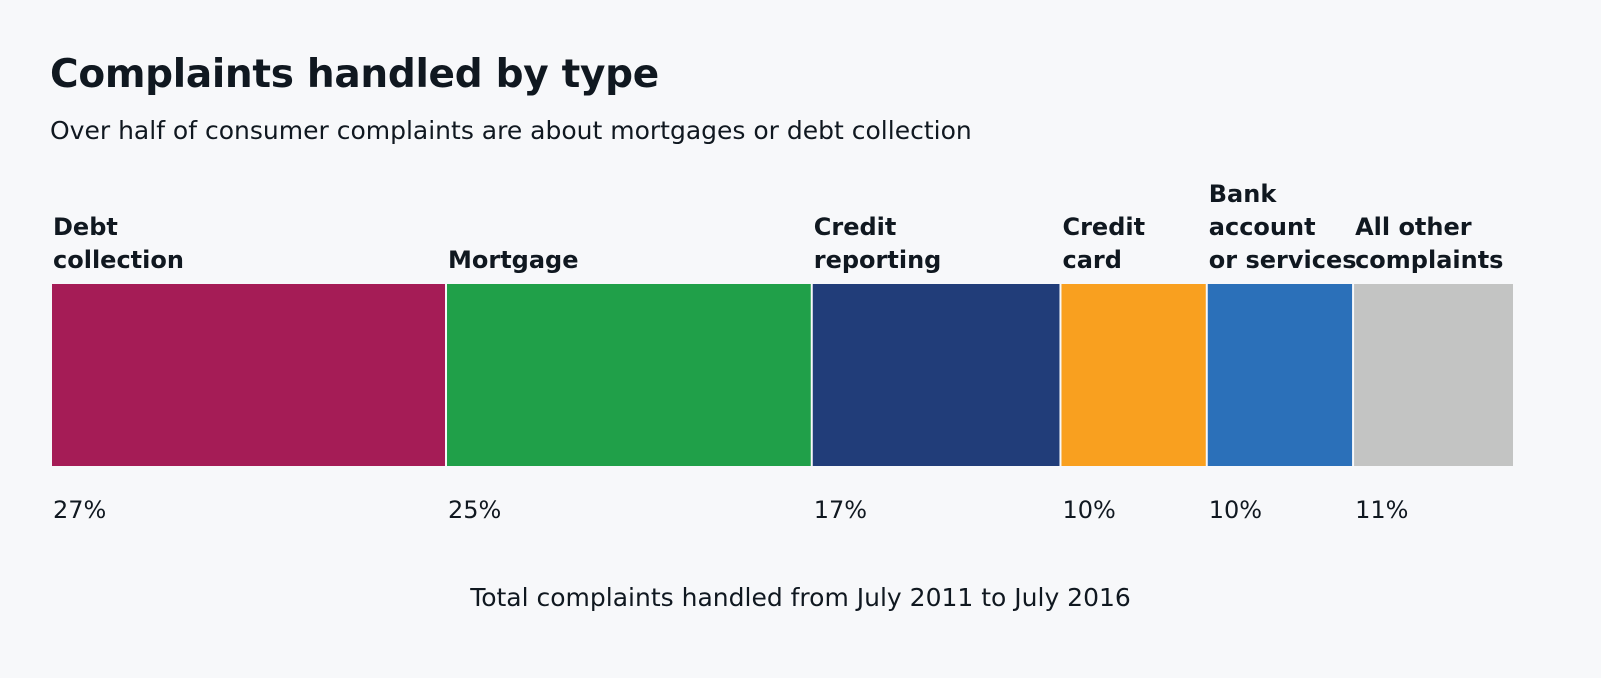  Describe the element at coordinates (249, 375) in the screenshot. I see `bar-segment-debt-collection` at that location.